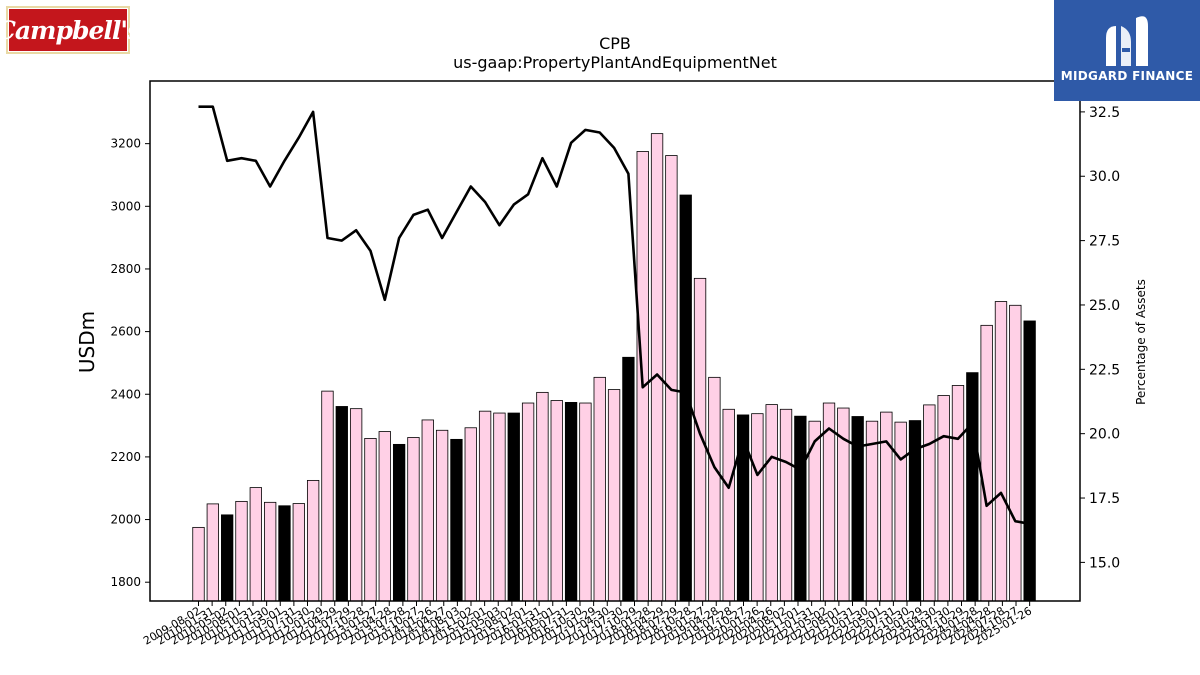 This screenshot has width=1200, height=675. What do you see at coordinates (125, 457) in the screenshot?
I see `y-tick-label: 2200` at bounding box center [125, 457].